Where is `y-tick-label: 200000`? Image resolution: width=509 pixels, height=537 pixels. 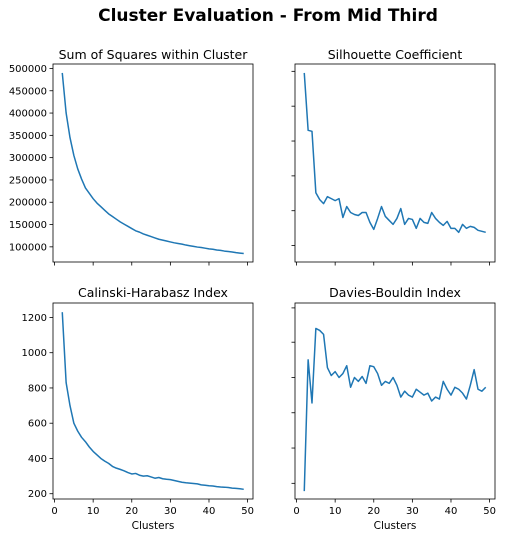 y-tick-label: 200000 is located at coordinates (28, 203).